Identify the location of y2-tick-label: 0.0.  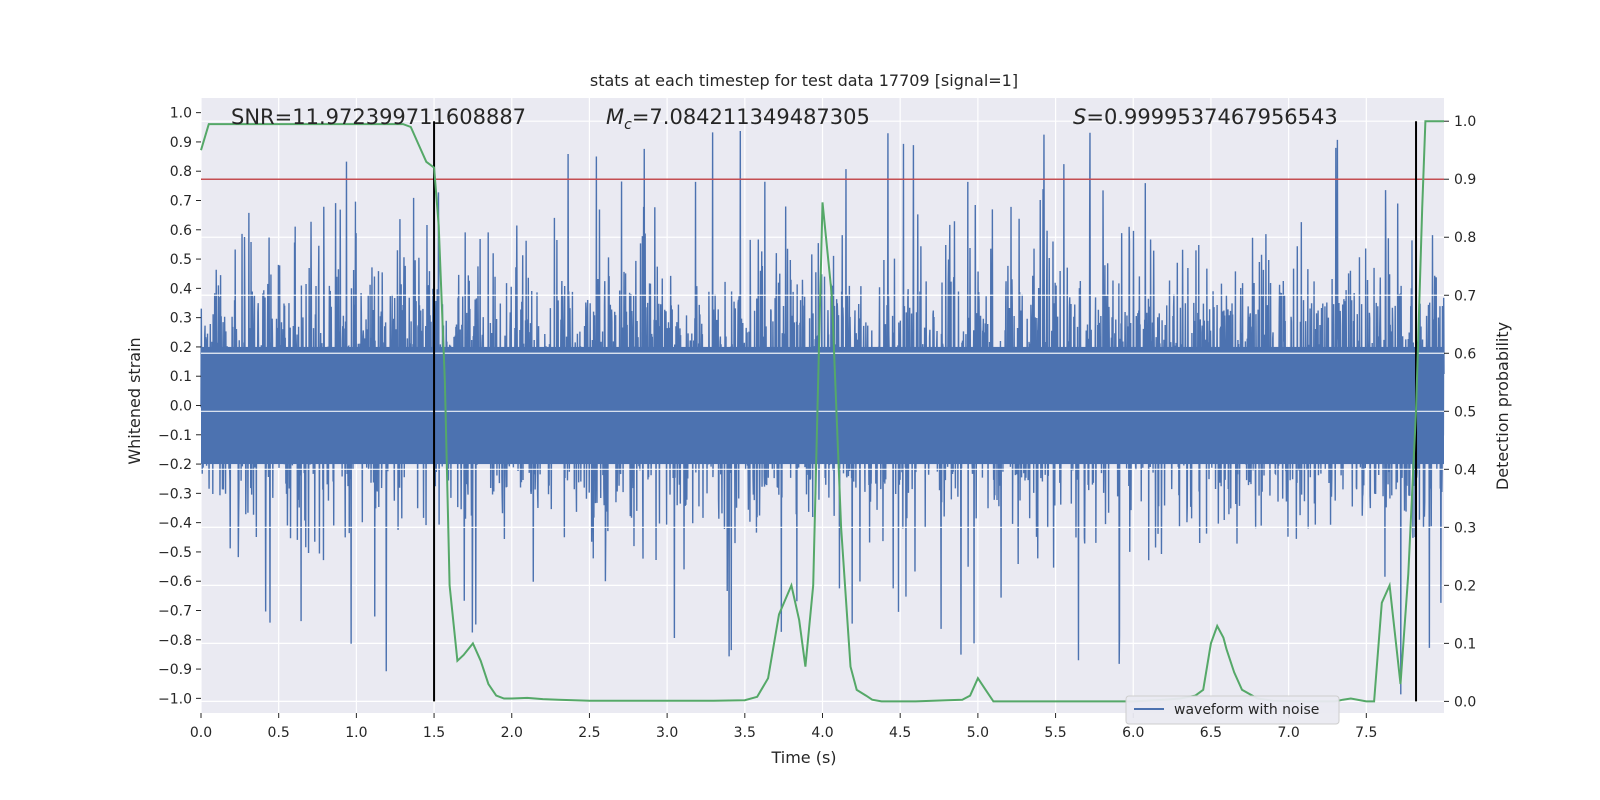
(1465, 702).